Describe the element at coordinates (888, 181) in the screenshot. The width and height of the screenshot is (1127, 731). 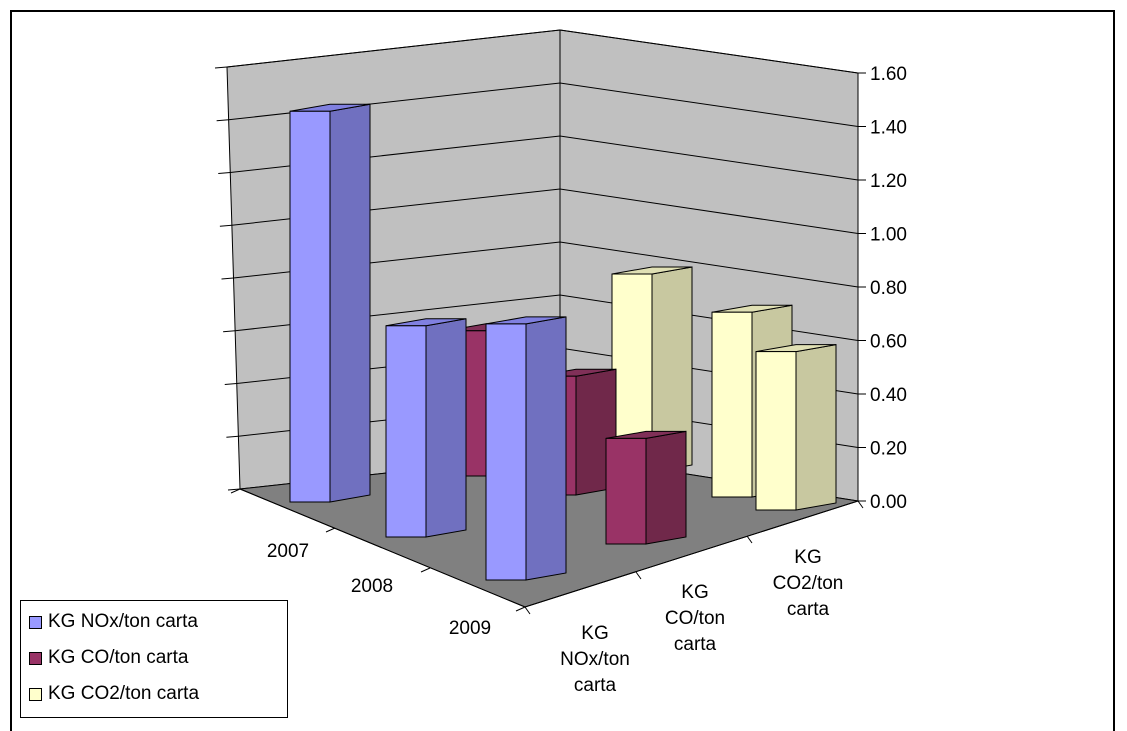
I see `y-tick-label: 1.20` at that location.